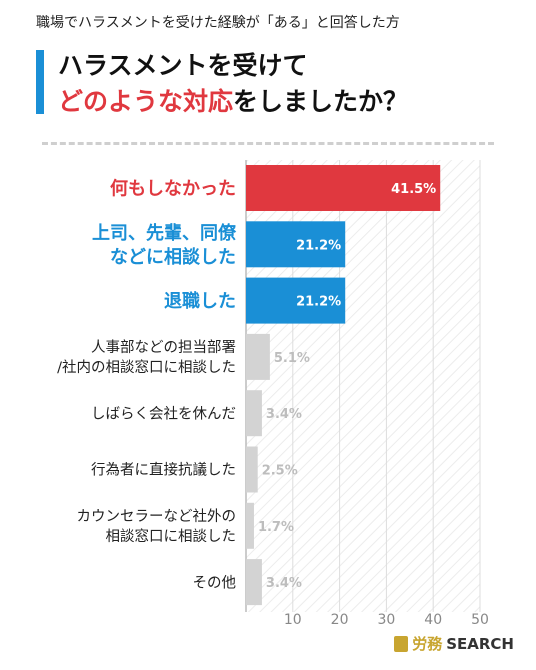 This screenshot has width=536, height=670. Describe the element at coordinates (183, 65) in the screenshot. I see `title-line-1: ハラスメントを受けて` at that location.